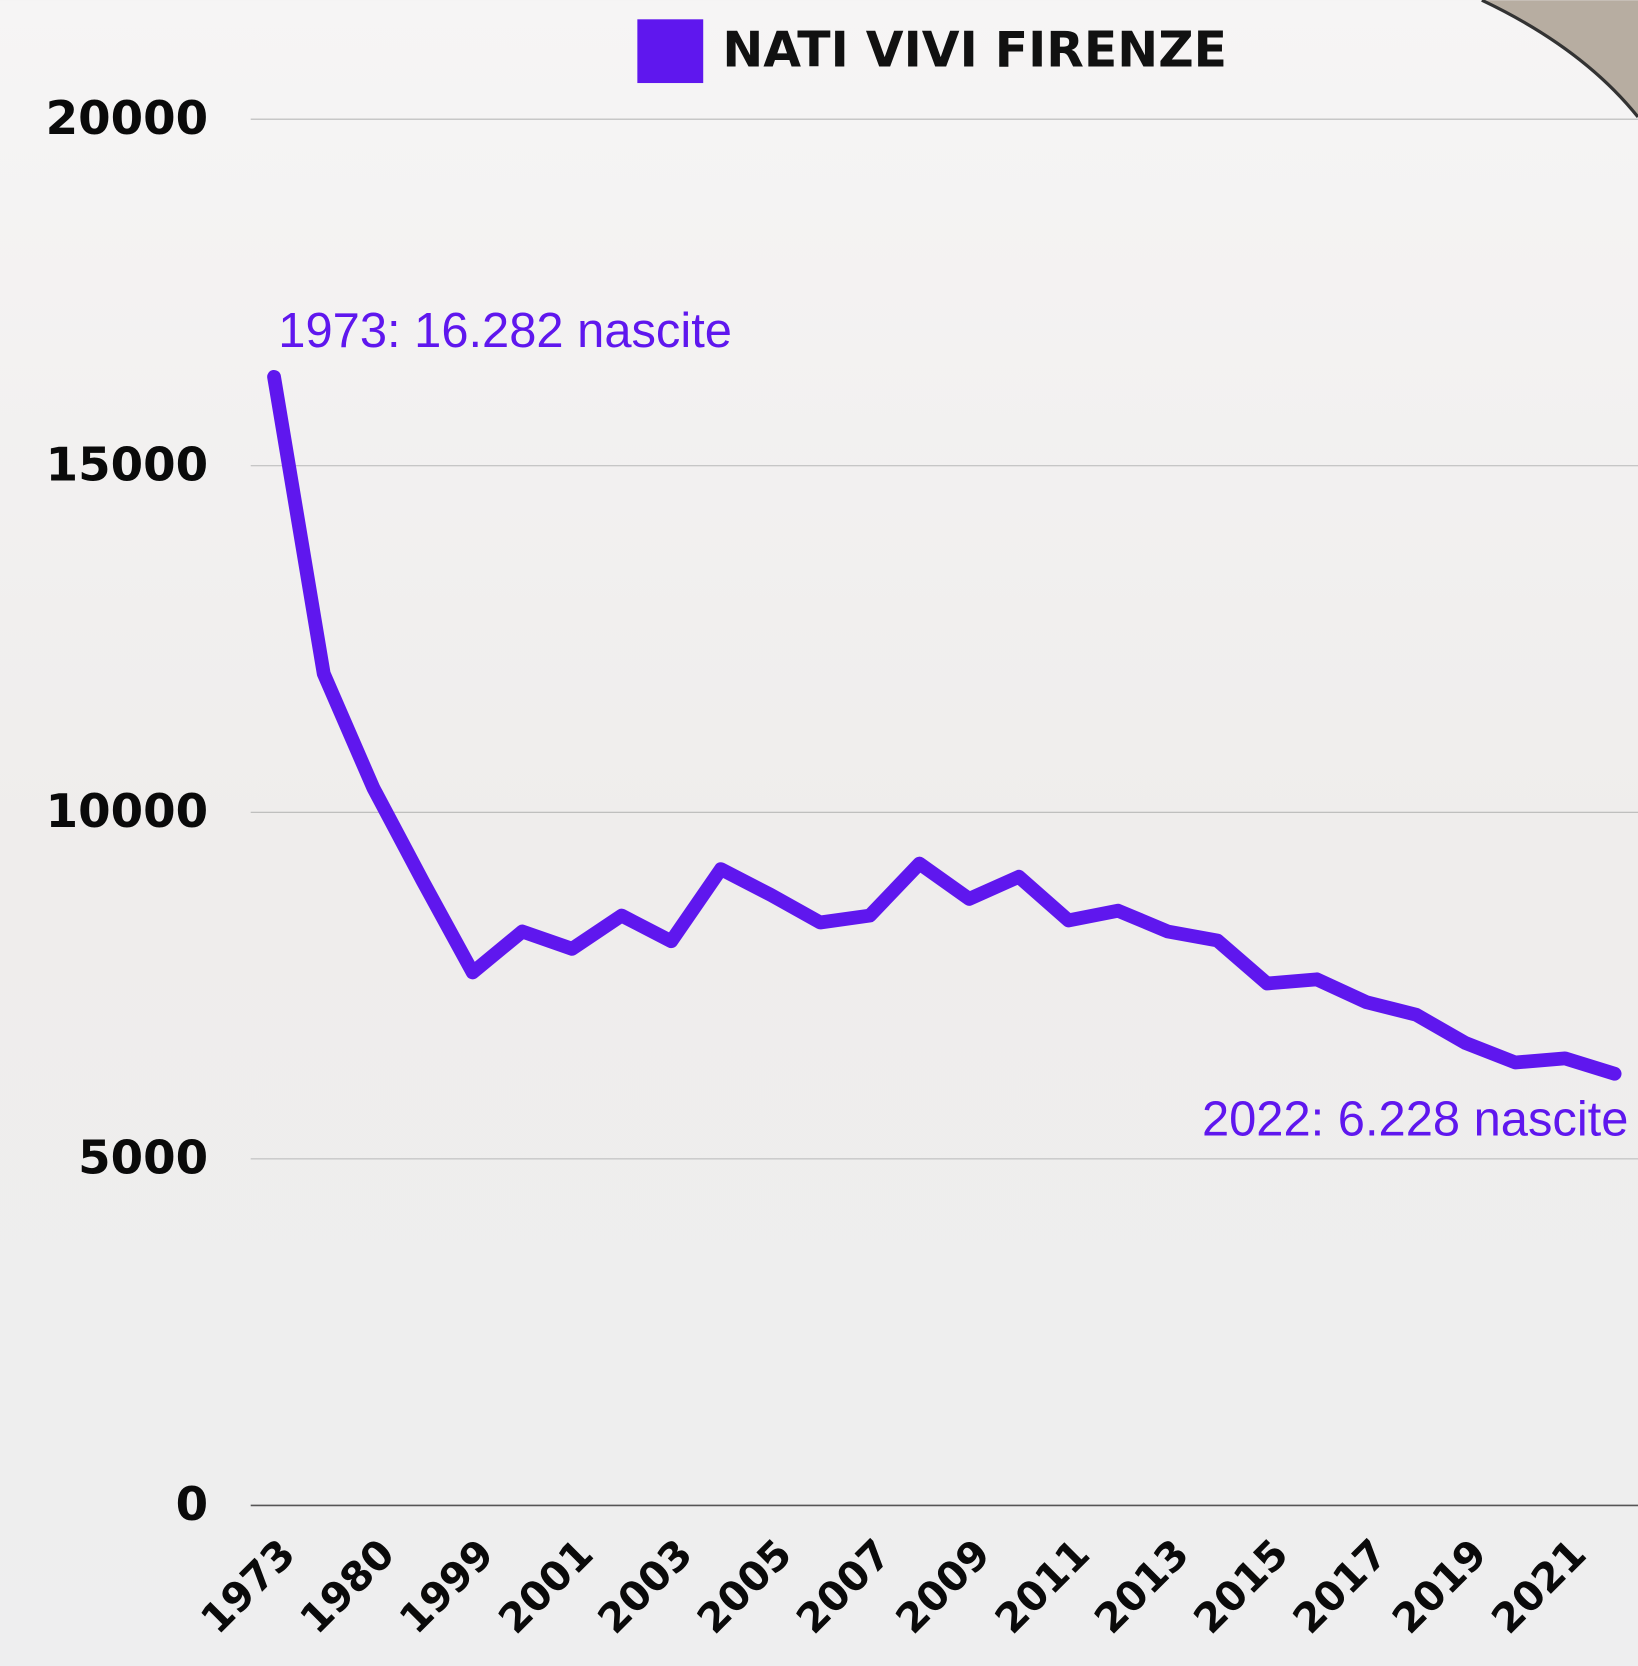 The image size is (1638, 1666). What do you see at coordinates (1415, 1119) in the screenshot?
I see `annotation: 2022: 6.228 nascite` at bounding box center [1415, 1119].